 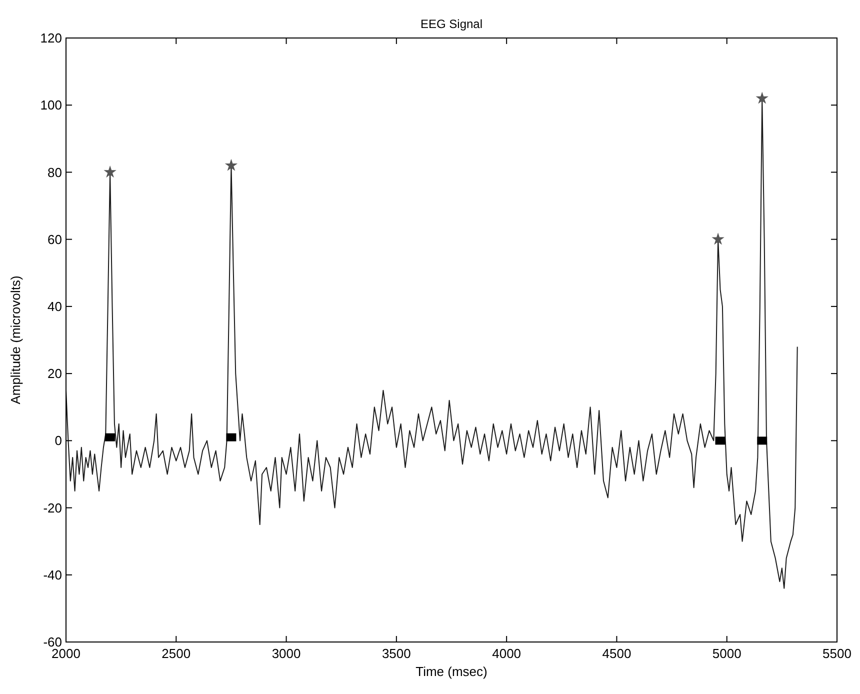 What do you see at coordinates (452, 671) in the screenshot?
I see `x-axis-title: Time (msec)` at bounding box center [452, 671].